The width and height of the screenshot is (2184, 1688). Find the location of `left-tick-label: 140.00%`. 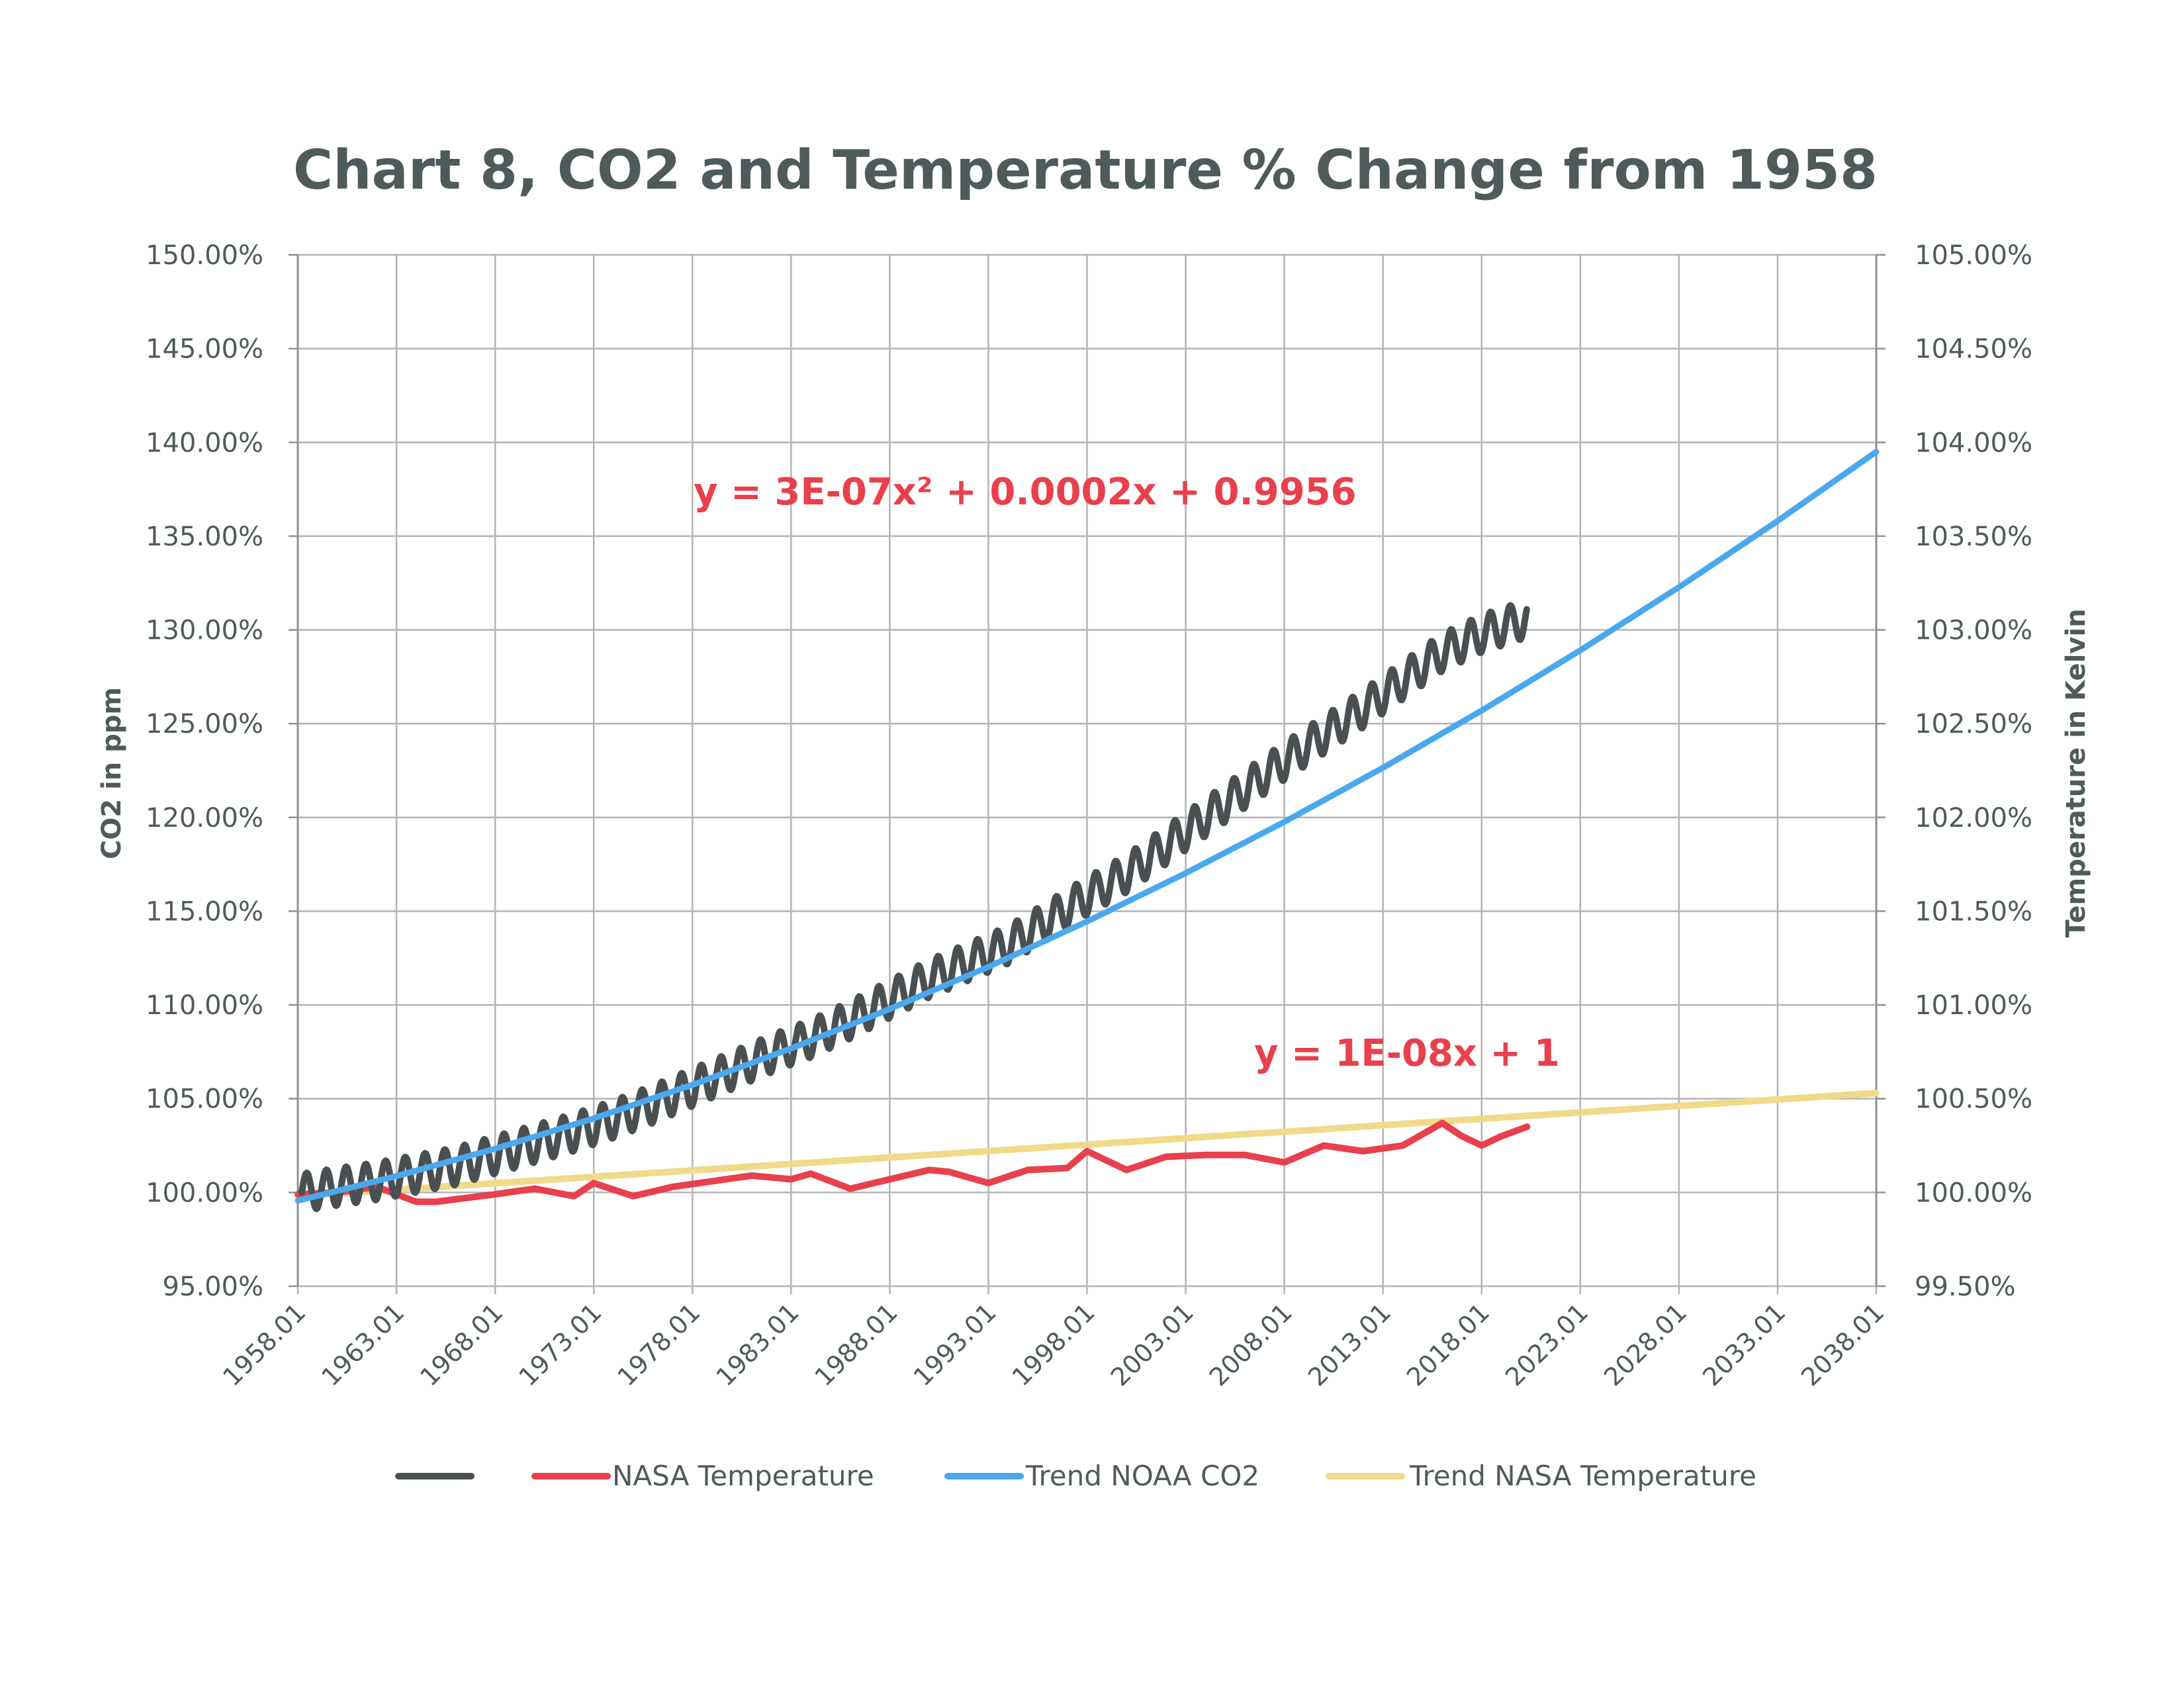

left-tick-label: 140.00% is located at coordinates (204, 443).